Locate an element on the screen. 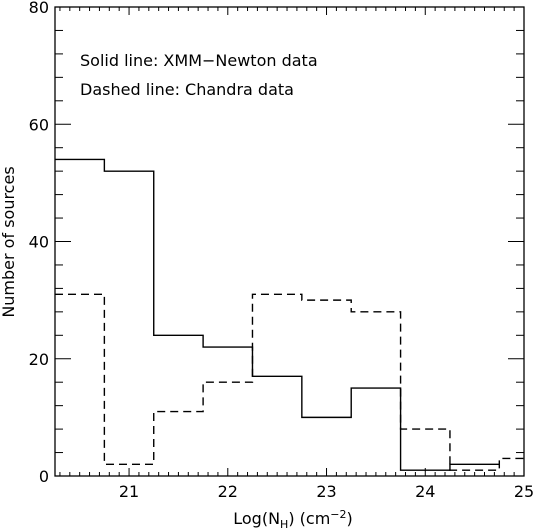 The height and width of the screenshot is (529, 536). x-tick-label: 24 is located at coordinates (425, 491).